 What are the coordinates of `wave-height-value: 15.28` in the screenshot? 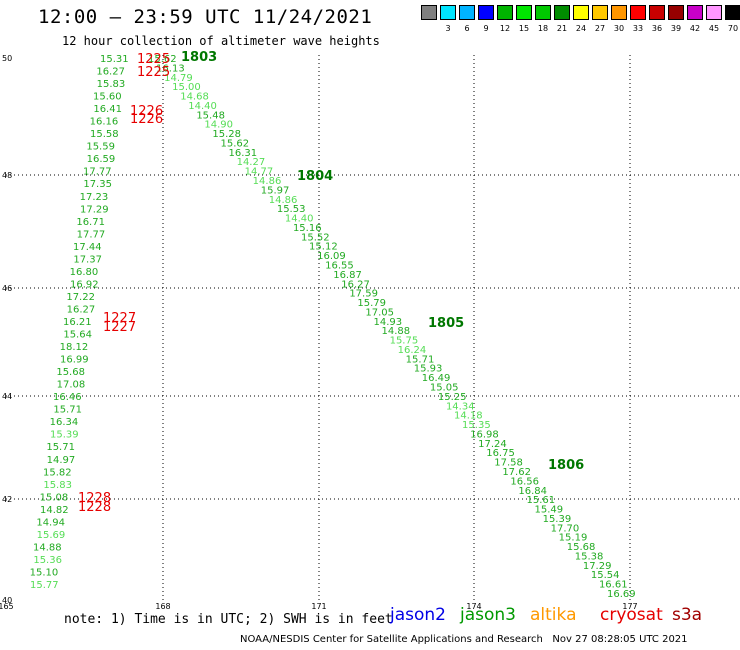 It's located at (226, 134).